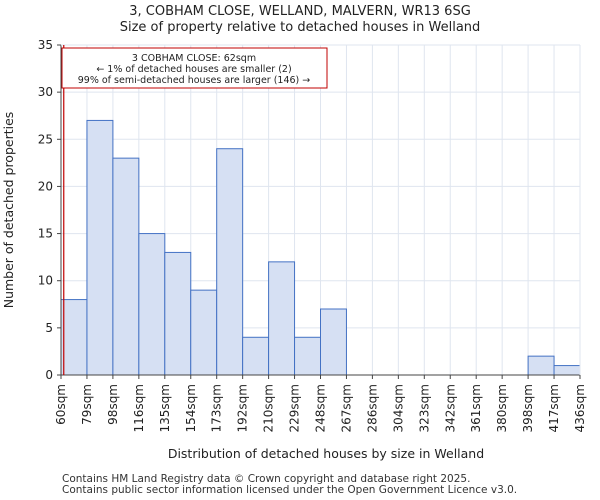  What do you see at coordinates (45, 234) in the screenshot?
I see `y-tick-label: 15` at bounding box center [45, 234].